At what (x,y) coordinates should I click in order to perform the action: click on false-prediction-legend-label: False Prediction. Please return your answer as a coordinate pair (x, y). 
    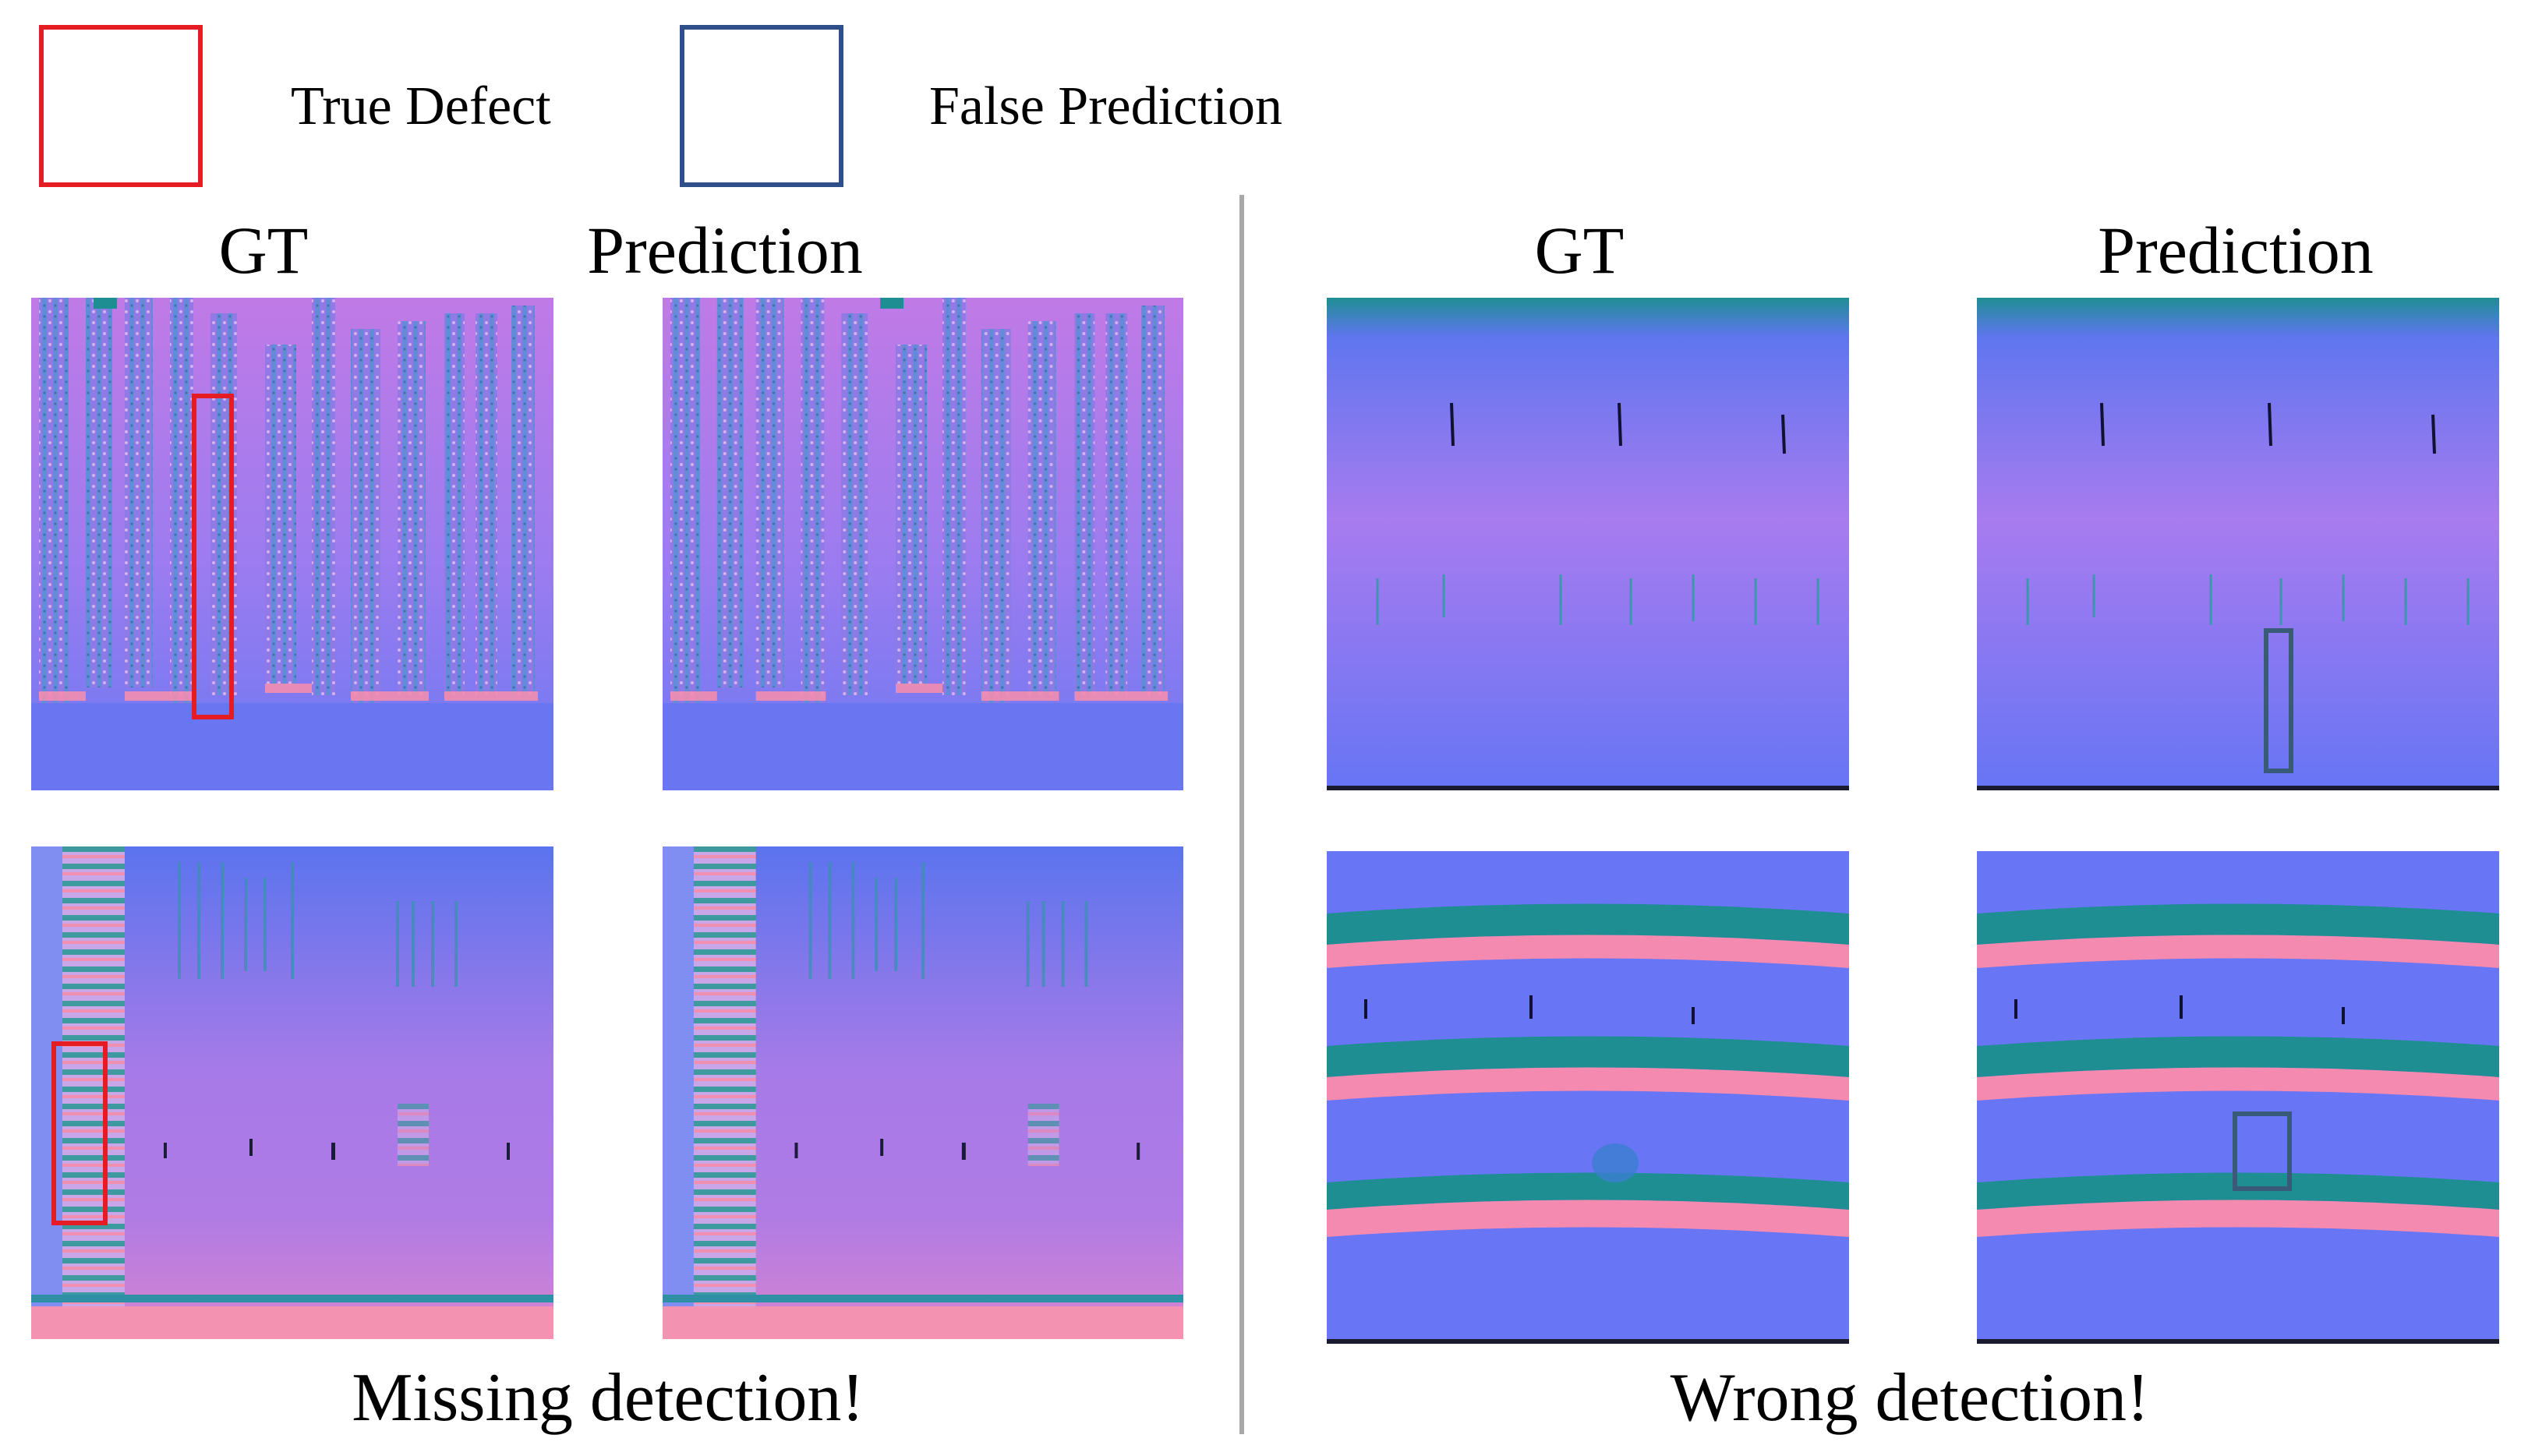
    Looking at the image, I should click on (1105, 106).